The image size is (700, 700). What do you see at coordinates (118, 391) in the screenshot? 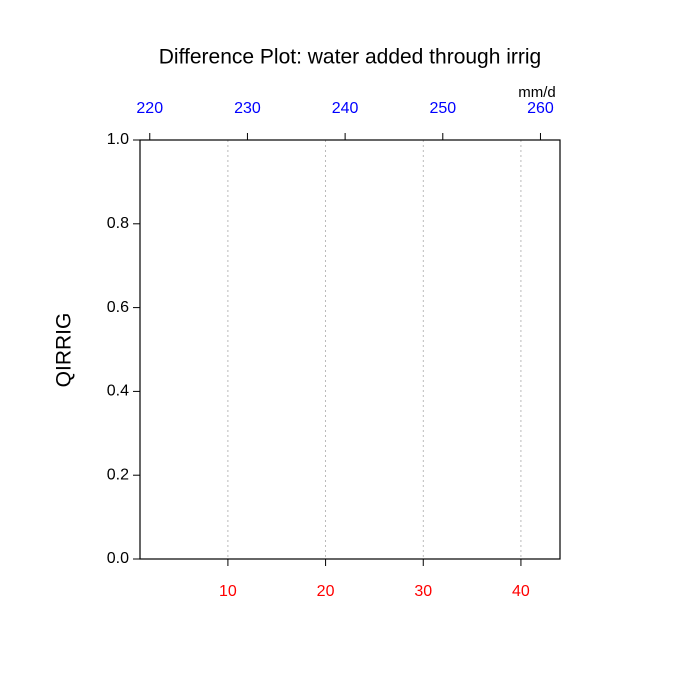
I see `y-tick-label: 0.4` at bounding box center [118, 391].